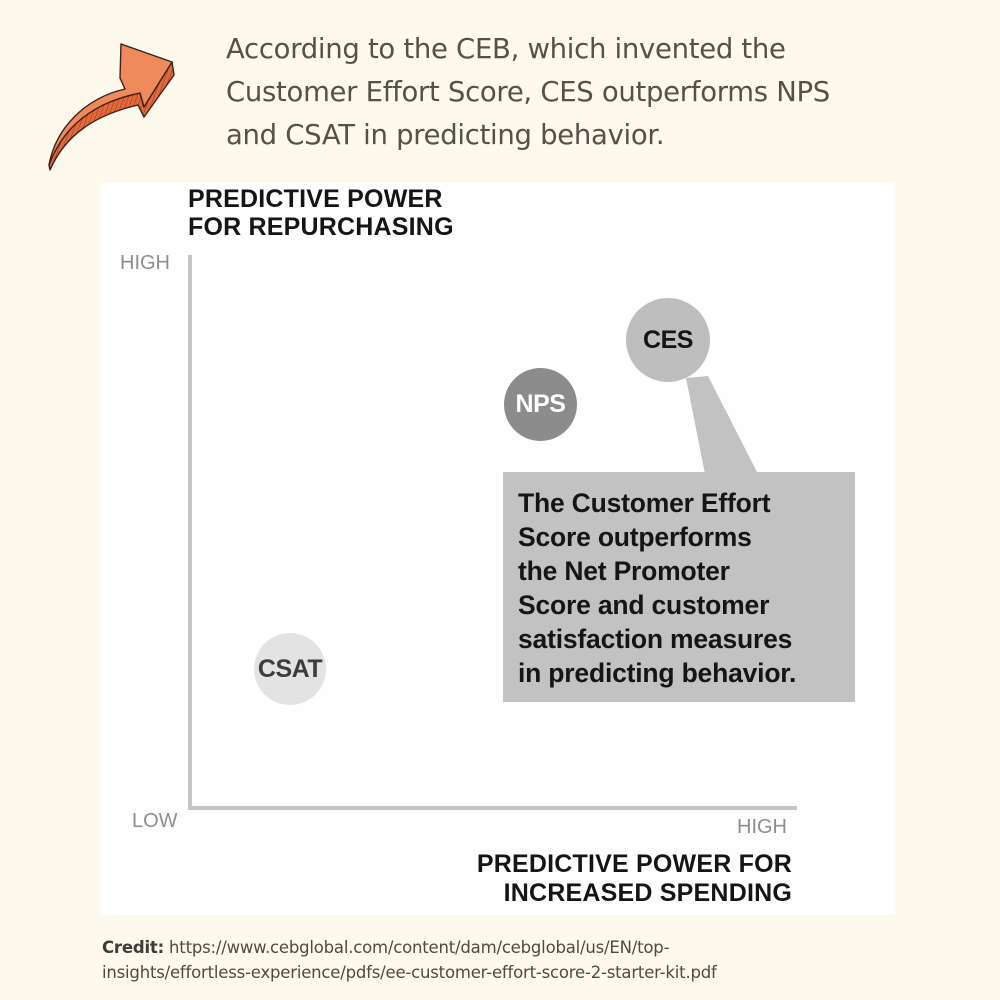  I want to click on y-tick-high: HIGH, so click(145, 263).